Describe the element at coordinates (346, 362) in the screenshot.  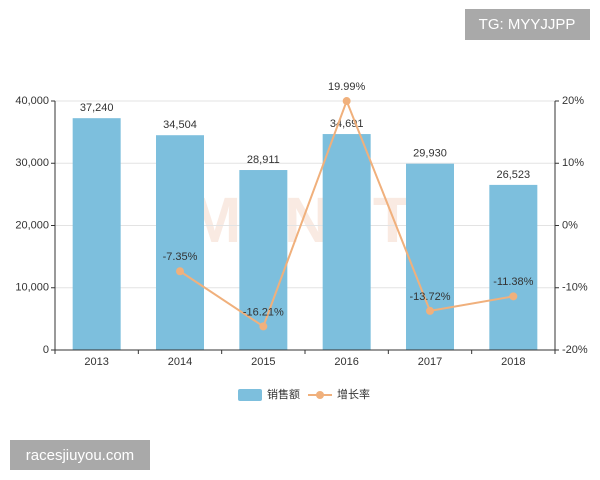
I see `x-tick-label: 2016` at that location.